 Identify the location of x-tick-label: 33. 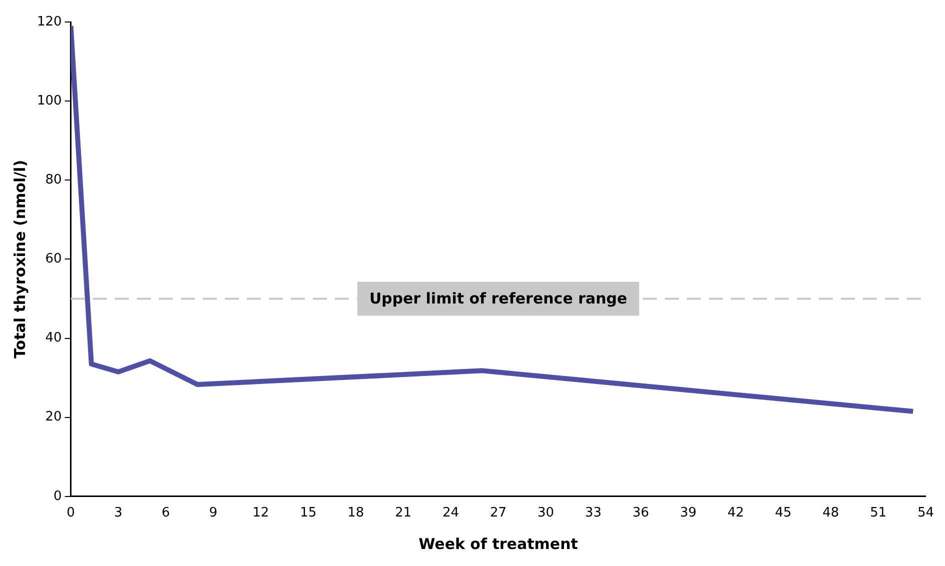
(593, 513).